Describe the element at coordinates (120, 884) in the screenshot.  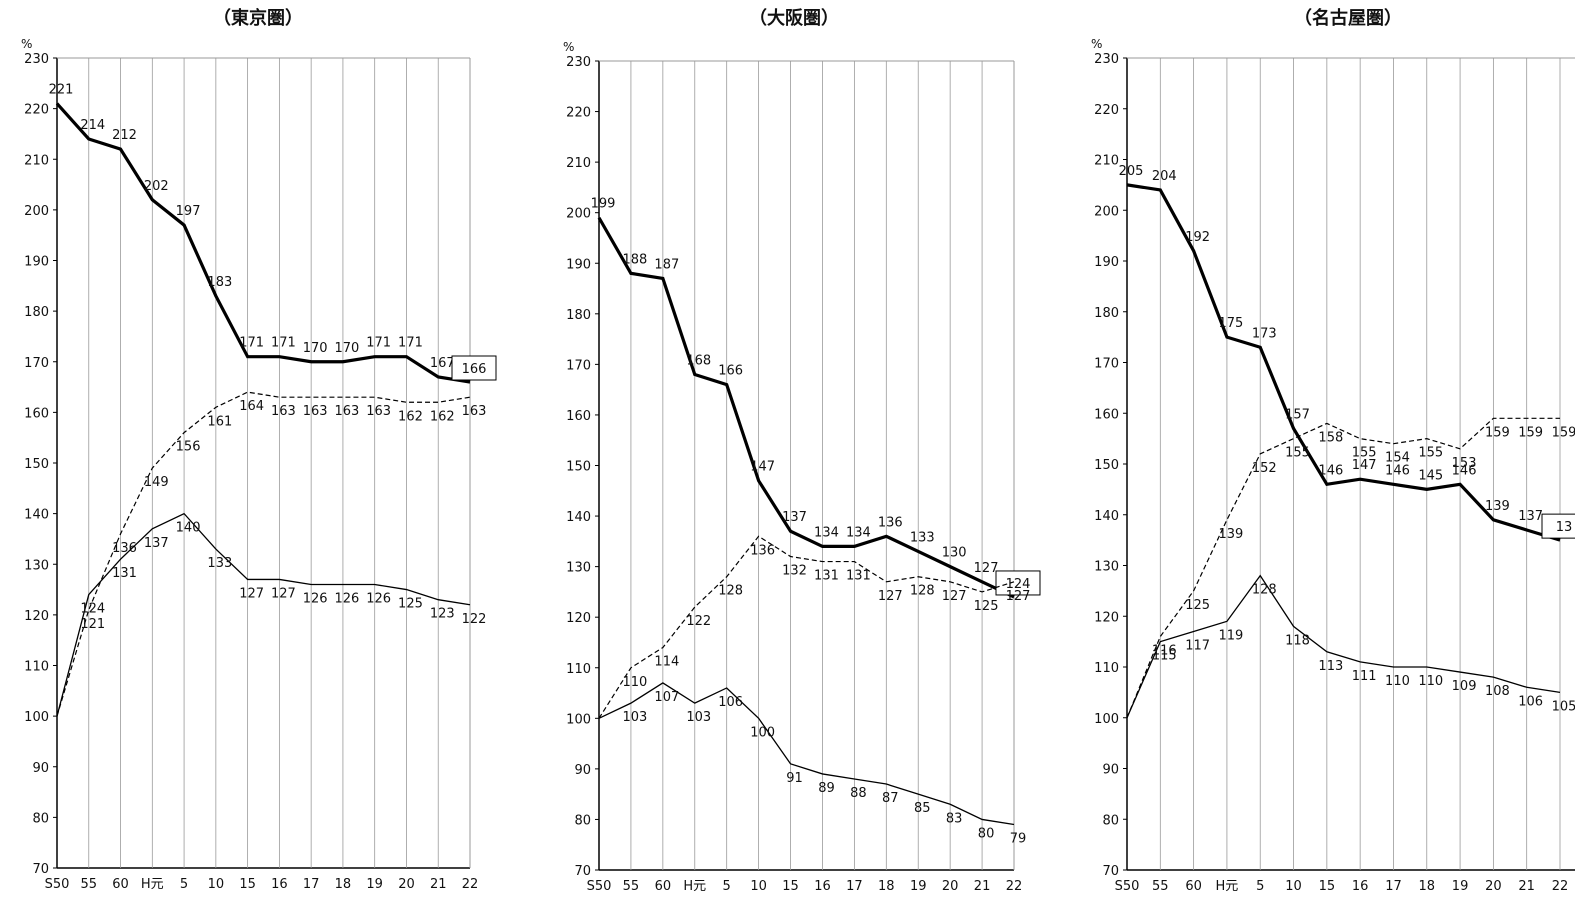
I see `x-tick-label: 60` at that location.